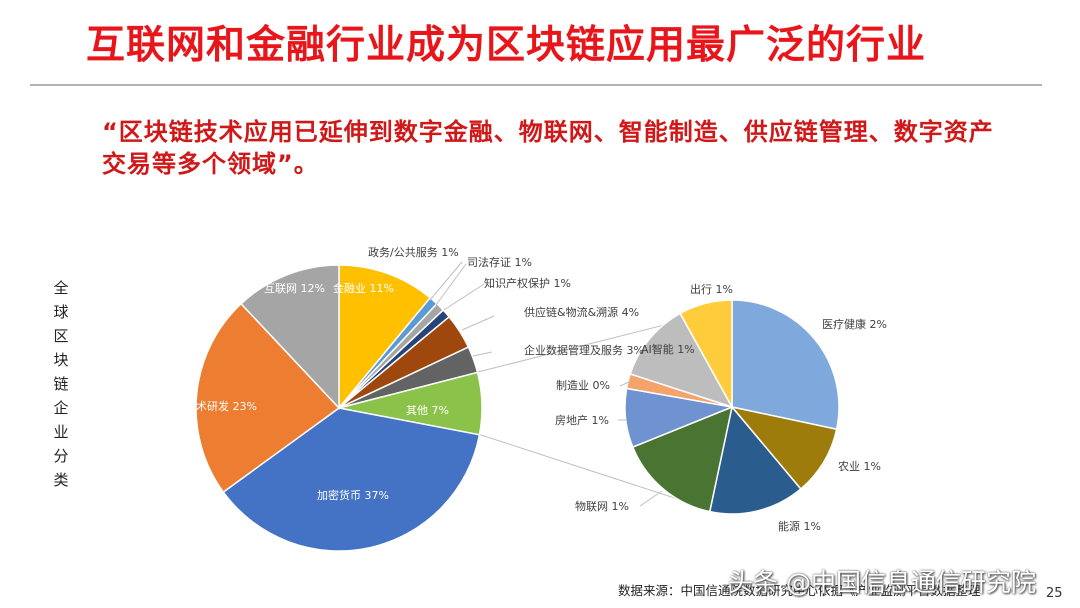 The image size is (1080, 608). I want to click on connector-top, so click(577, 347).